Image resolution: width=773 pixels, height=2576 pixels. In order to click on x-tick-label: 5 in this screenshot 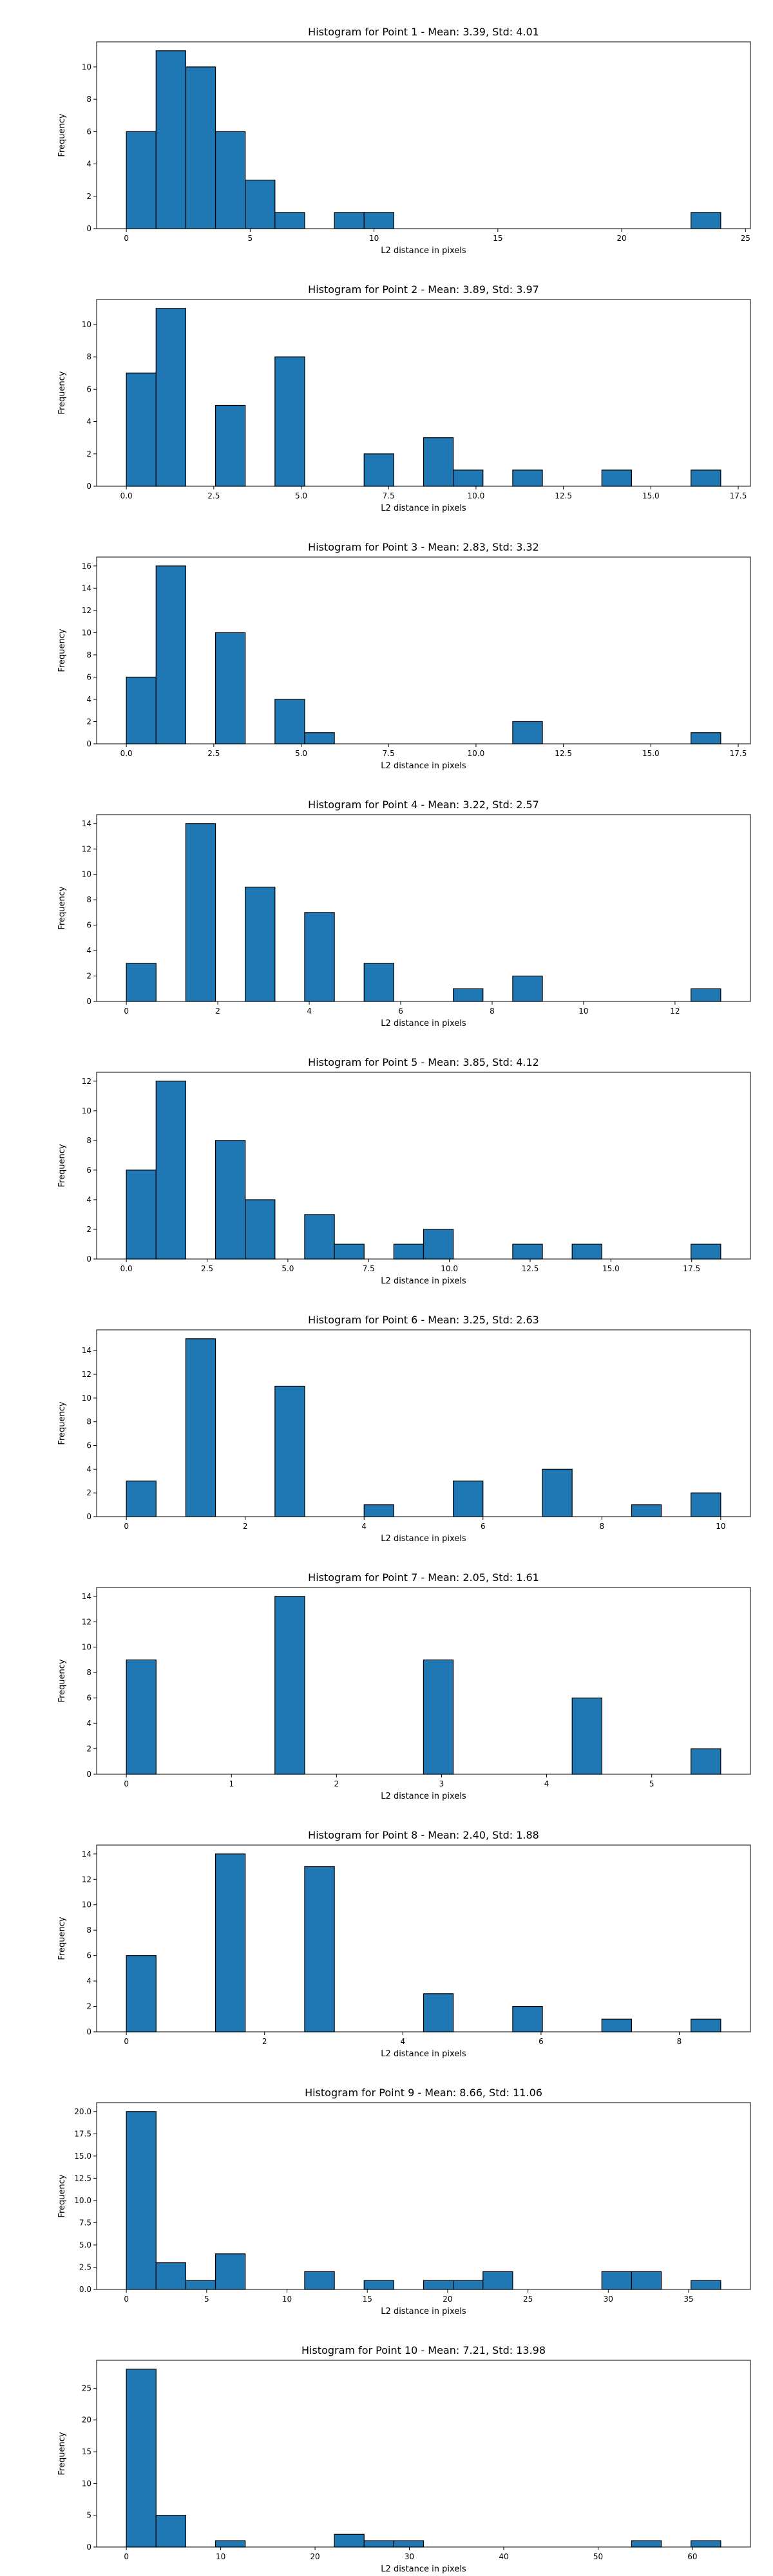, I will do `click(207, 2299)`.